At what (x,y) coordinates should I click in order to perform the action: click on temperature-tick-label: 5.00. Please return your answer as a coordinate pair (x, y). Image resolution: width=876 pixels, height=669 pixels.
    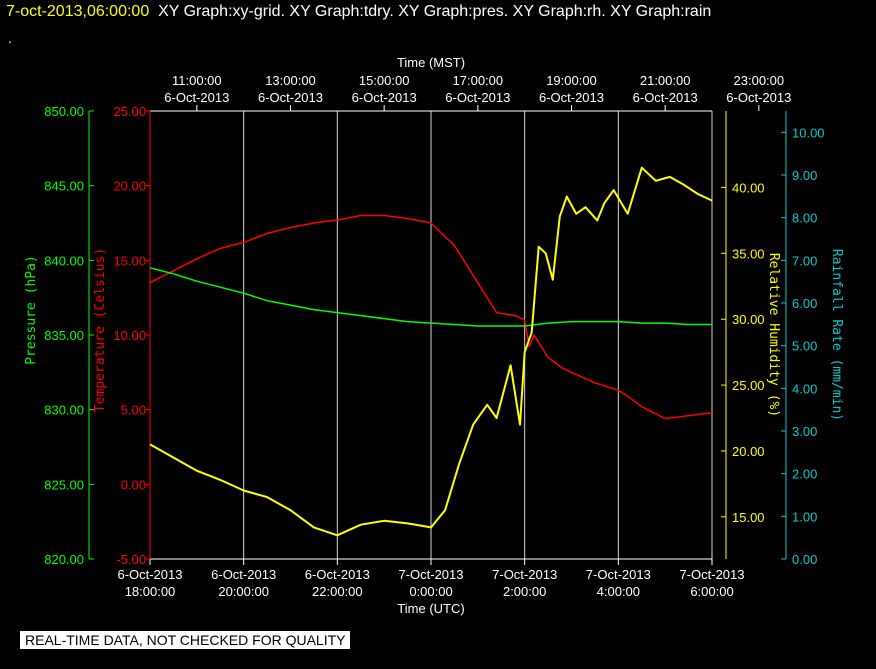
    Looking at the image, I should click on (133, 410).